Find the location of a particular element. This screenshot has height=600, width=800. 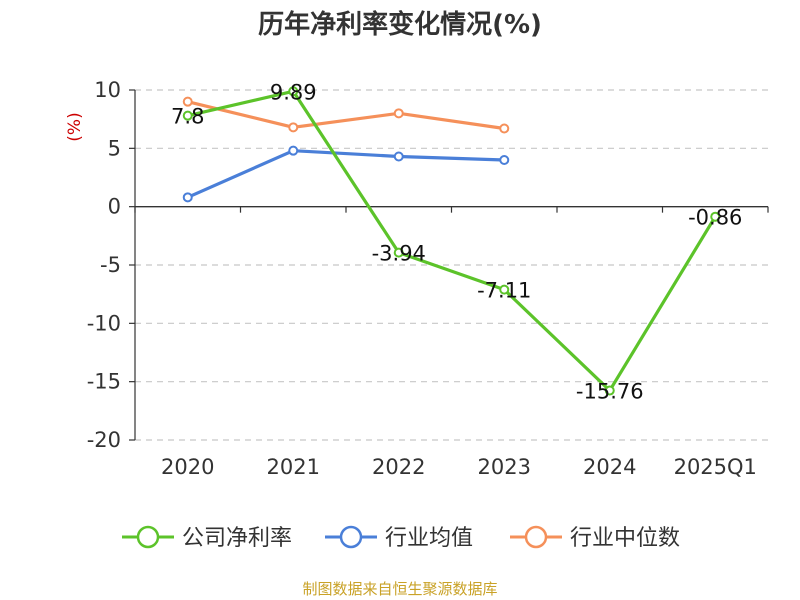

data-label: 7.8 is located at coordinates (187, 117).